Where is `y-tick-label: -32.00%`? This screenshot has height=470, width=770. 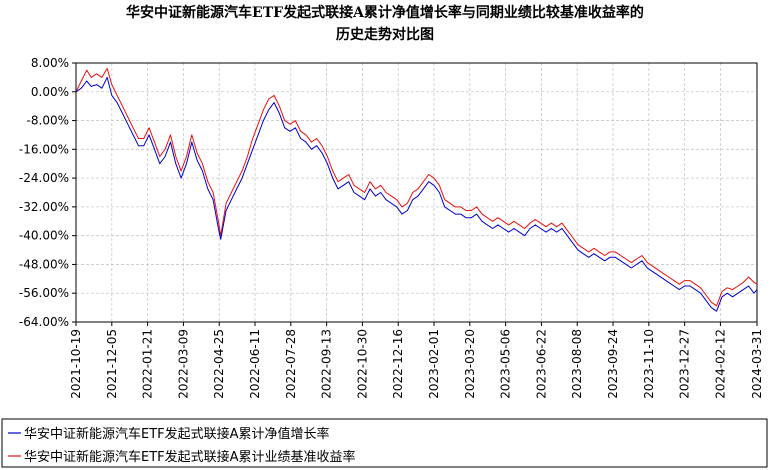 y-tick-label: -32.00% is located at coordinates (44, 207).